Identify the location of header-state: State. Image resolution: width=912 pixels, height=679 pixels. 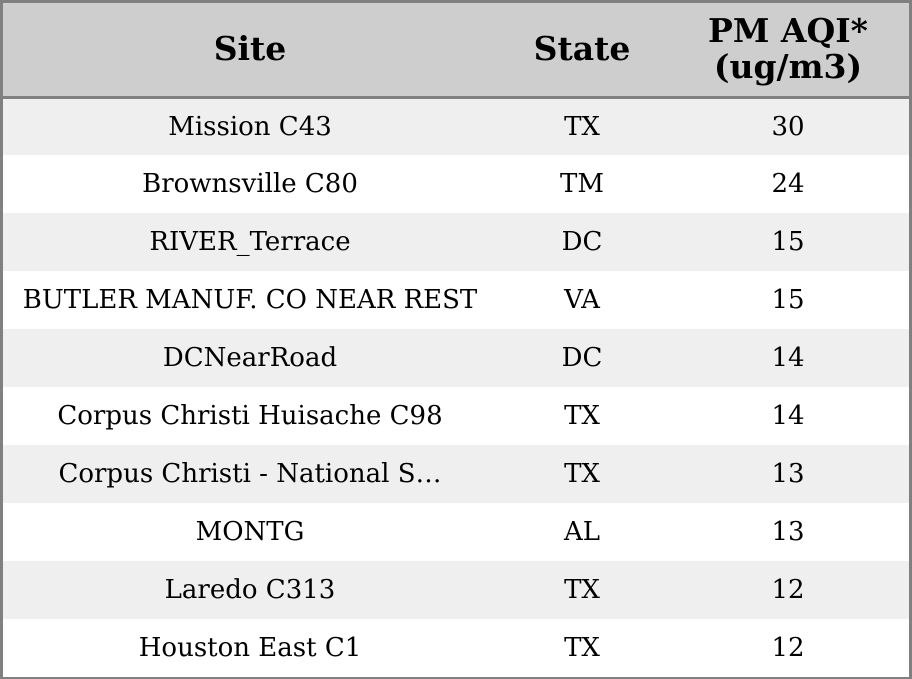
(582, 51).